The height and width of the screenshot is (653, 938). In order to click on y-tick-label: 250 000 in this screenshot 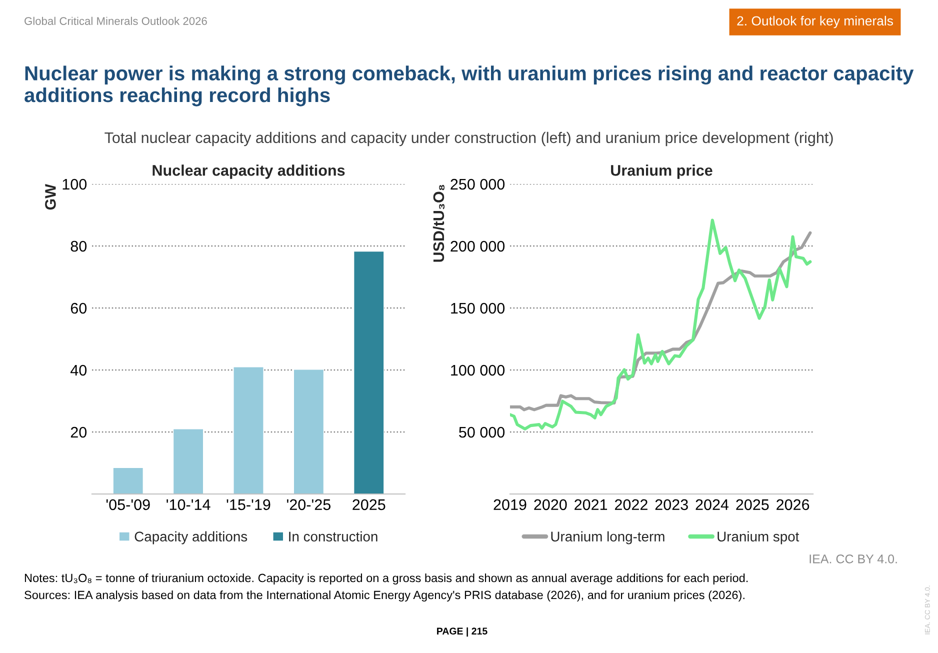, I will do `click(477, 184)`.